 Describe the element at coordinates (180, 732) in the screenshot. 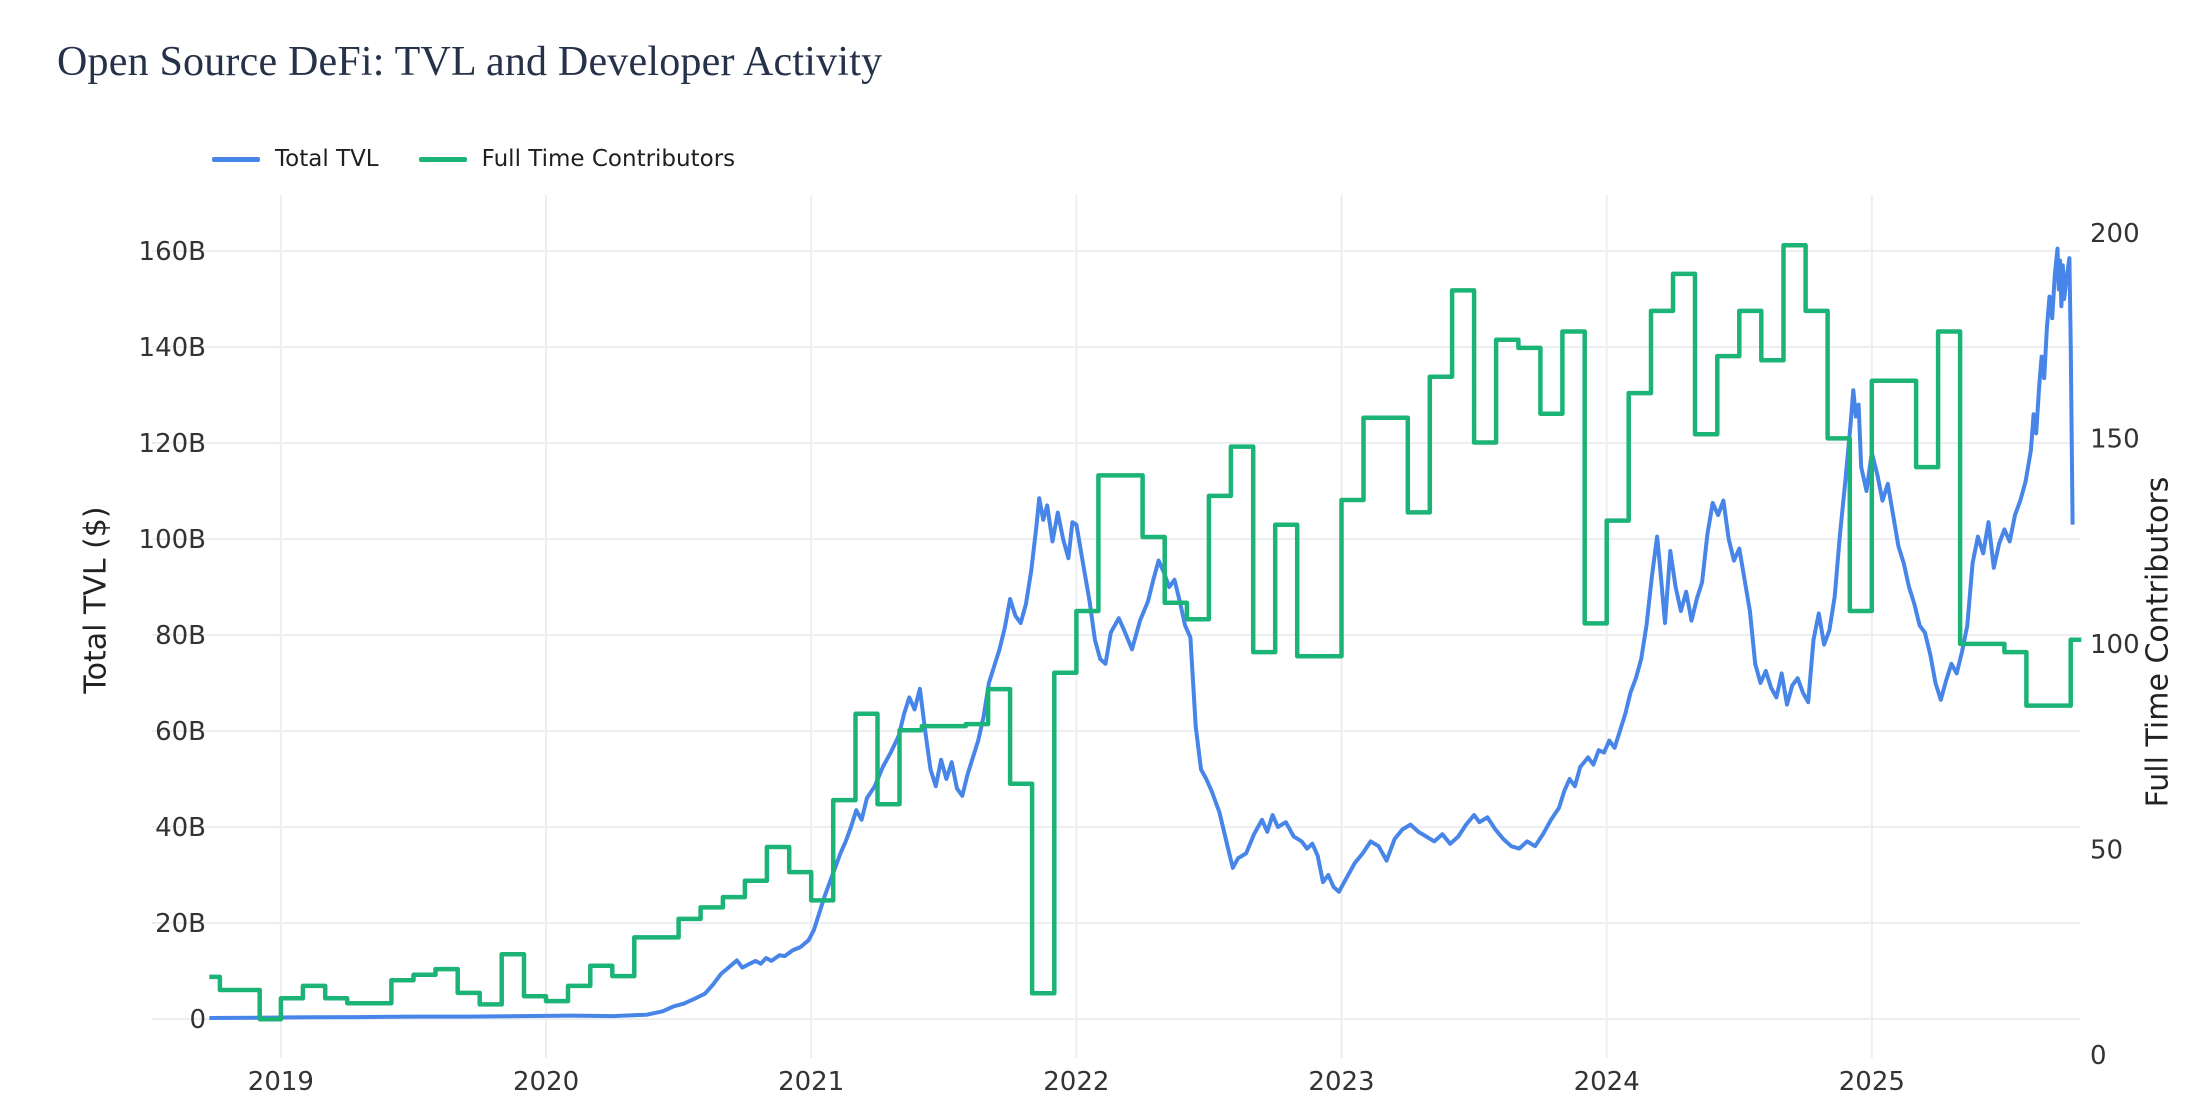

I see `y-left-tick-label: 60B` at that location.